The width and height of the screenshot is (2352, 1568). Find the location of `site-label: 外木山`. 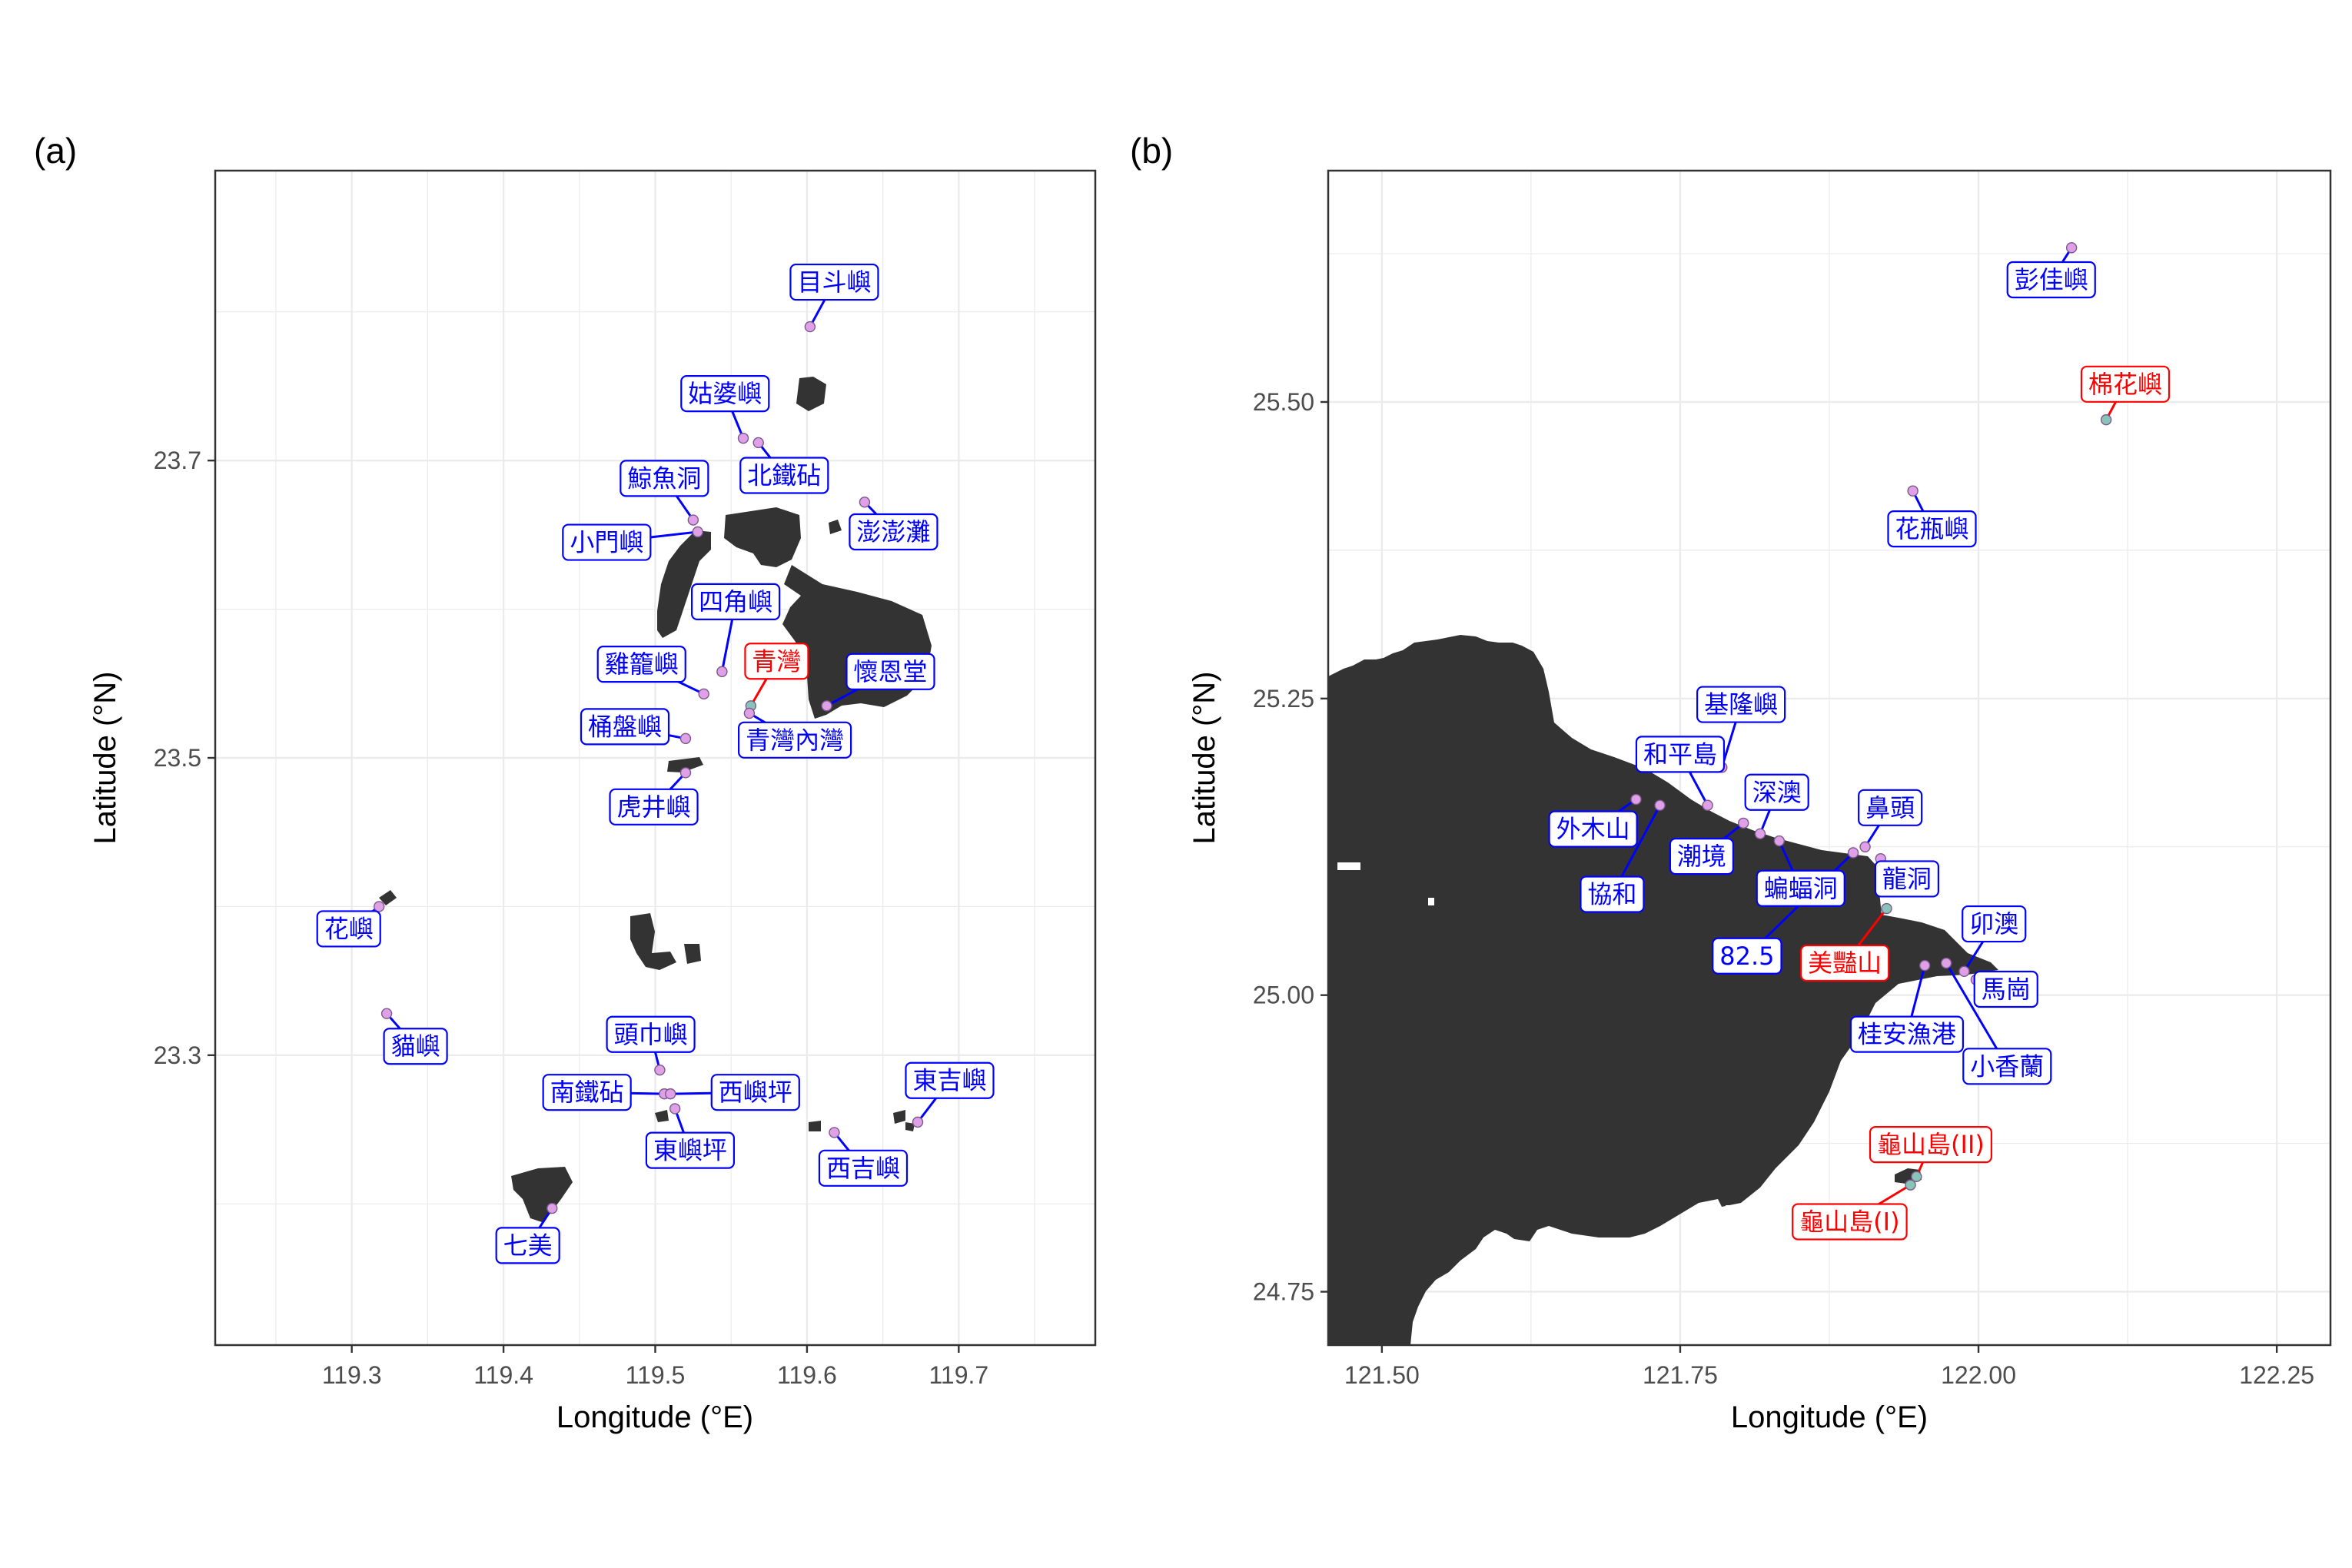

site-label: 外木山 is located at coordinates (1593, 829).